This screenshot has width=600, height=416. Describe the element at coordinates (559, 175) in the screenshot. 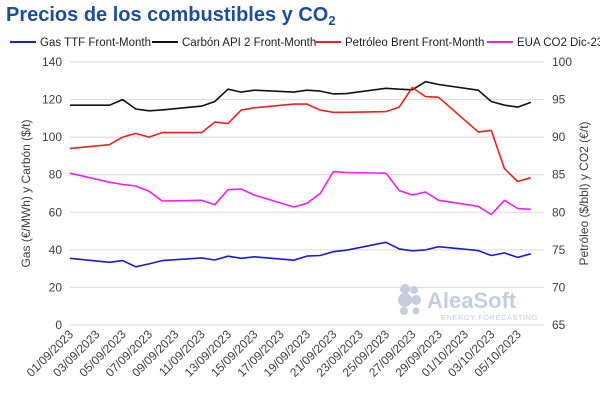

I see `y-right-tick-label: 85` at that location.